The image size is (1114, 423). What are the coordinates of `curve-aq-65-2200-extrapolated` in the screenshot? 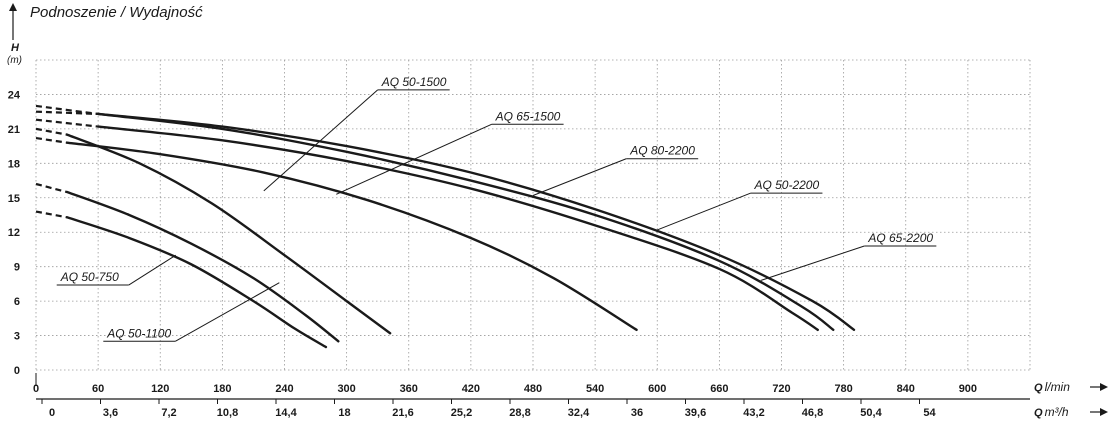 It's located at (67, 123).